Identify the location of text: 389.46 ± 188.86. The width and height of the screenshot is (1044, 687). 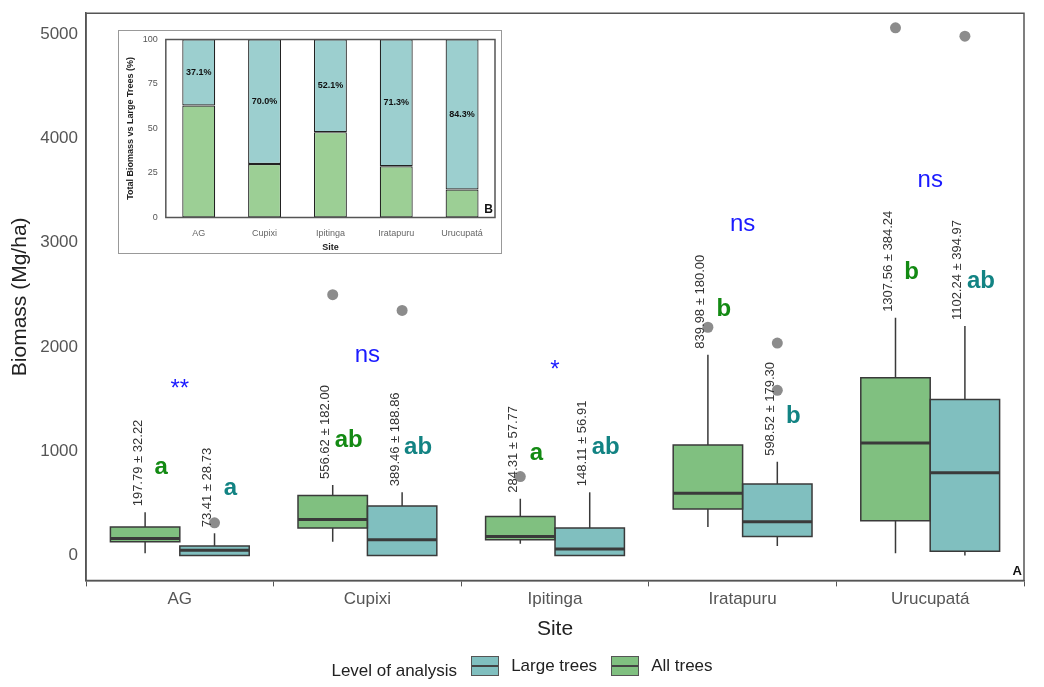
(394, 439).